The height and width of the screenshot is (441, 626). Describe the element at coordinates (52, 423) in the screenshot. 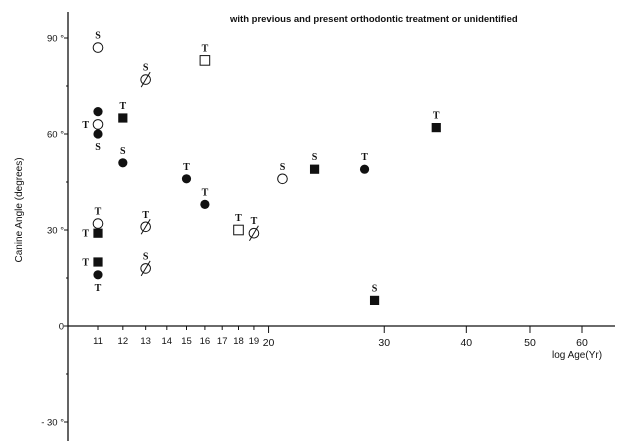

I see `y-tick-label: - 30 °` at that location.